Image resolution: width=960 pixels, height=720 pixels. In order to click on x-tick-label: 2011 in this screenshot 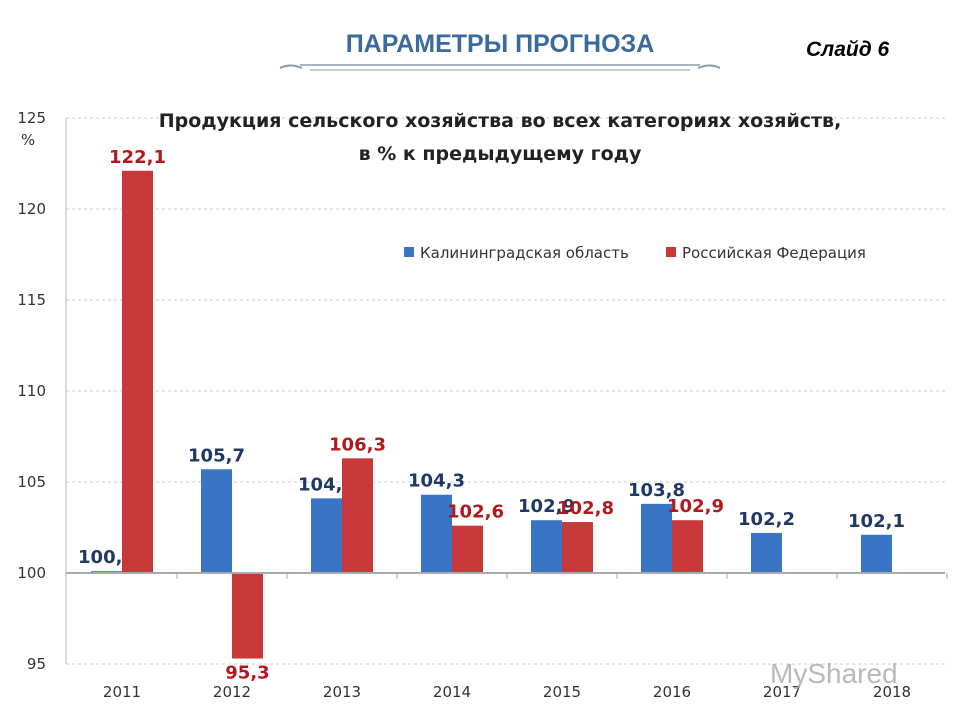, I will do `click(122, 692)`.